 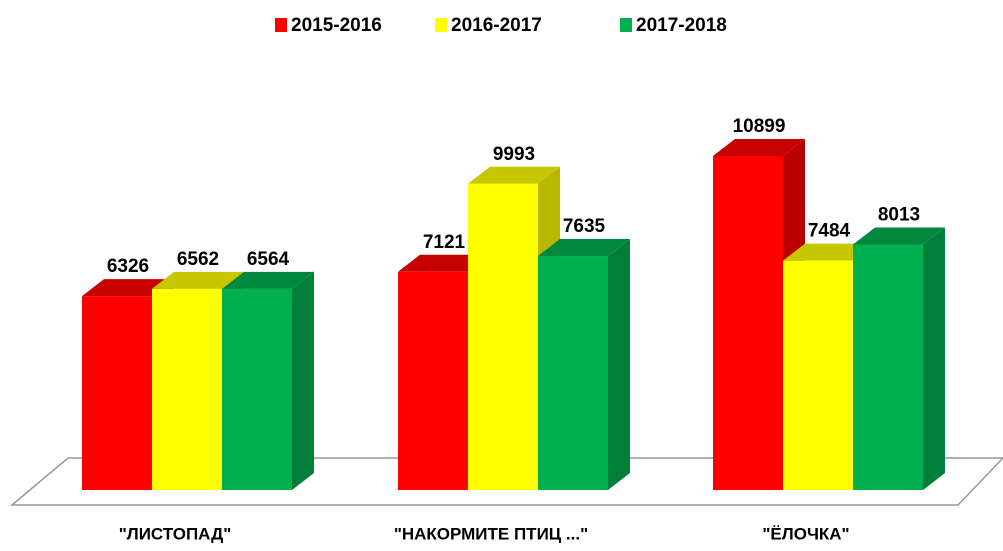 I want to click on legend-label: 2016-2017, so click(x=496, y=25).